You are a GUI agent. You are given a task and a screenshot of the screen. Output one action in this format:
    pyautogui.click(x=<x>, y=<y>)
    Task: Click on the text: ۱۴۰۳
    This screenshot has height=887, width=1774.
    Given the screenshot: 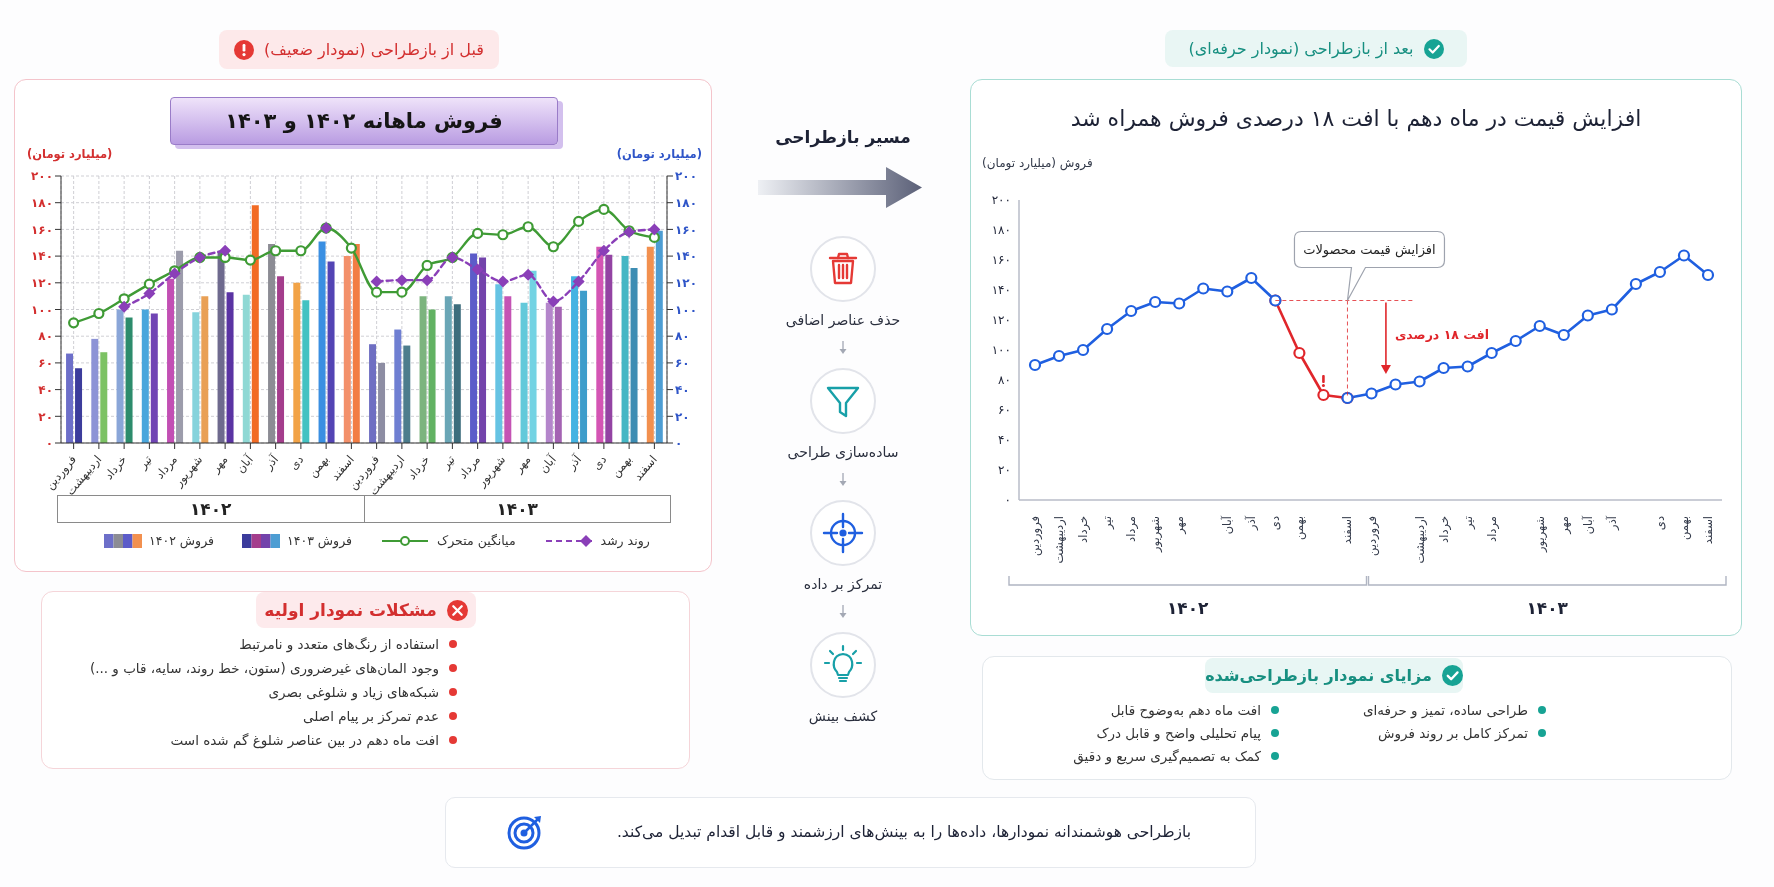 What is the action you would take?
    pyautogui.click(x=1547, y=608)
    